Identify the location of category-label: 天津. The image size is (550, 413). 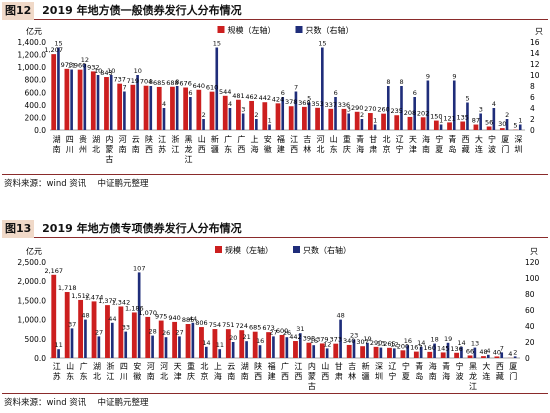
(178, 371).